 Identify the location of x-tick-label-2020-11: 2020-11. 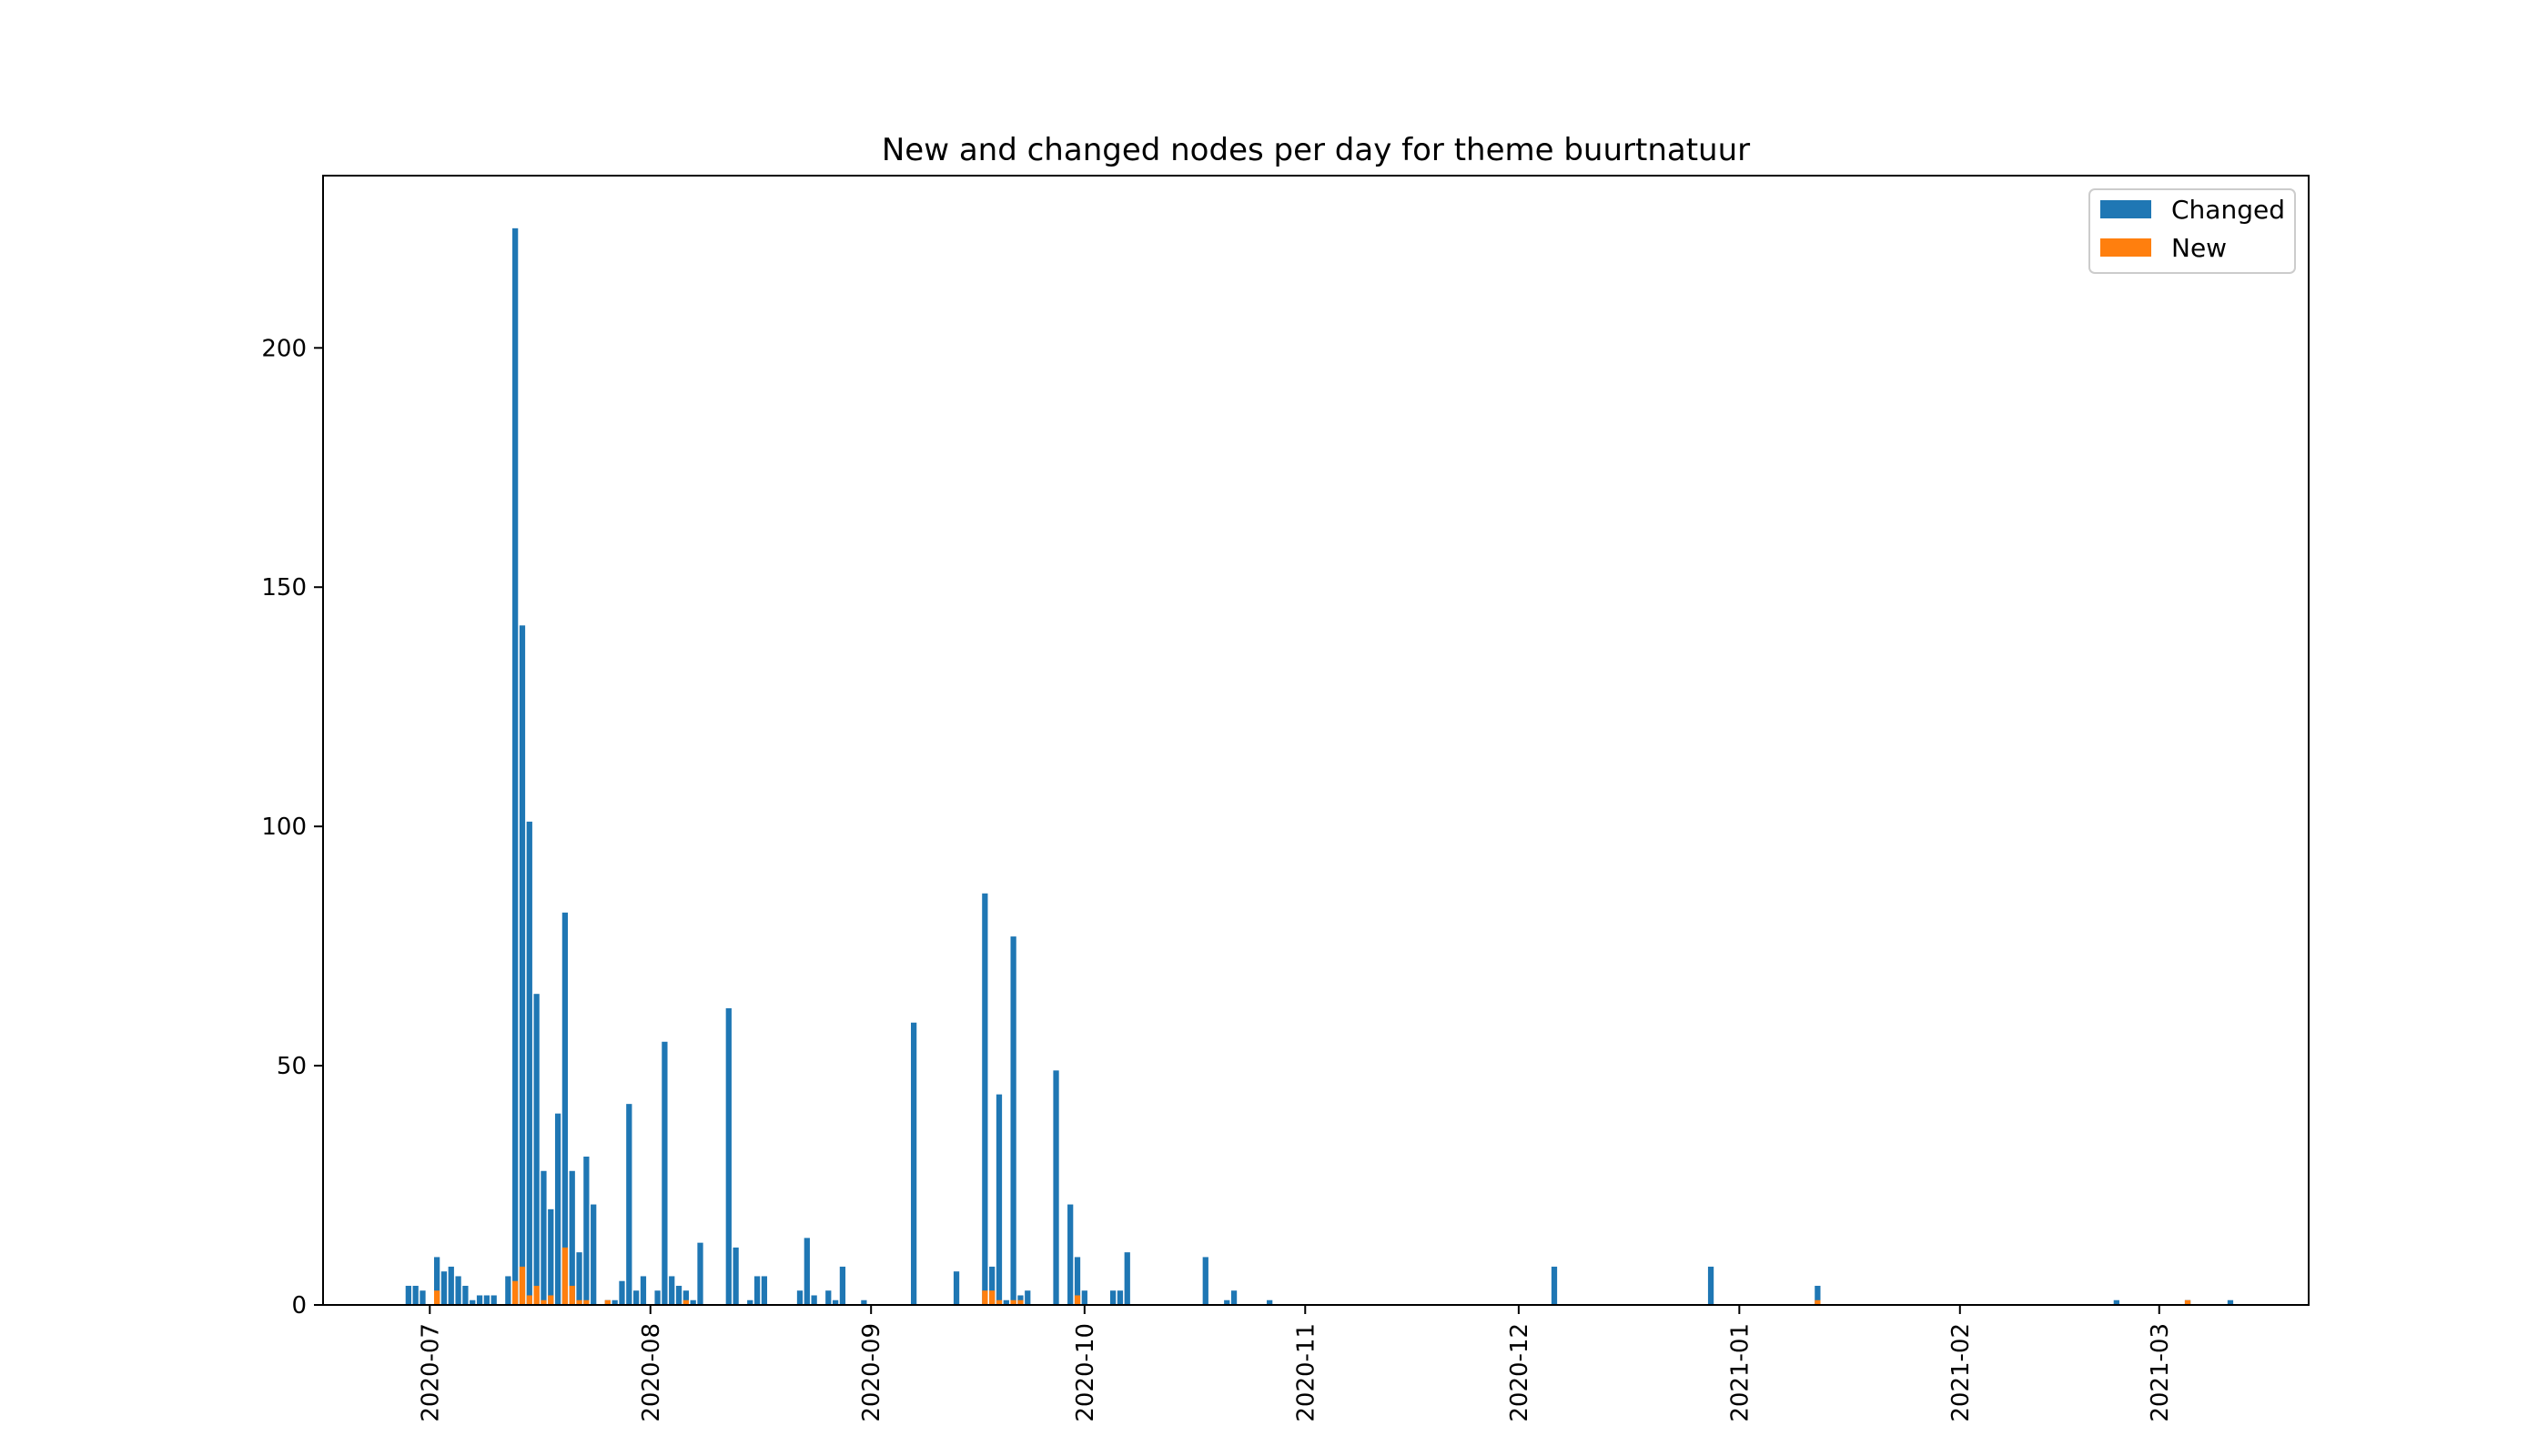
(1306, 1373).